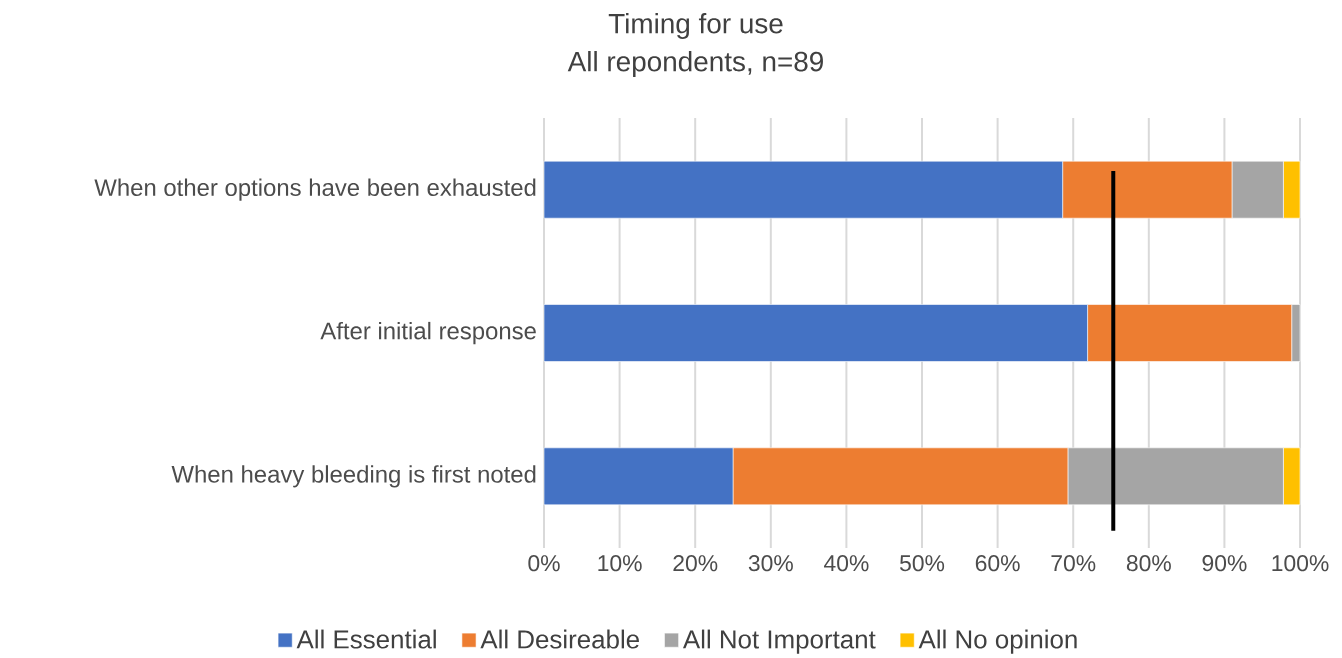 This screenshot has height=658, width=1342. I want to click on chart-title: Timing for use, so click(695, 25).